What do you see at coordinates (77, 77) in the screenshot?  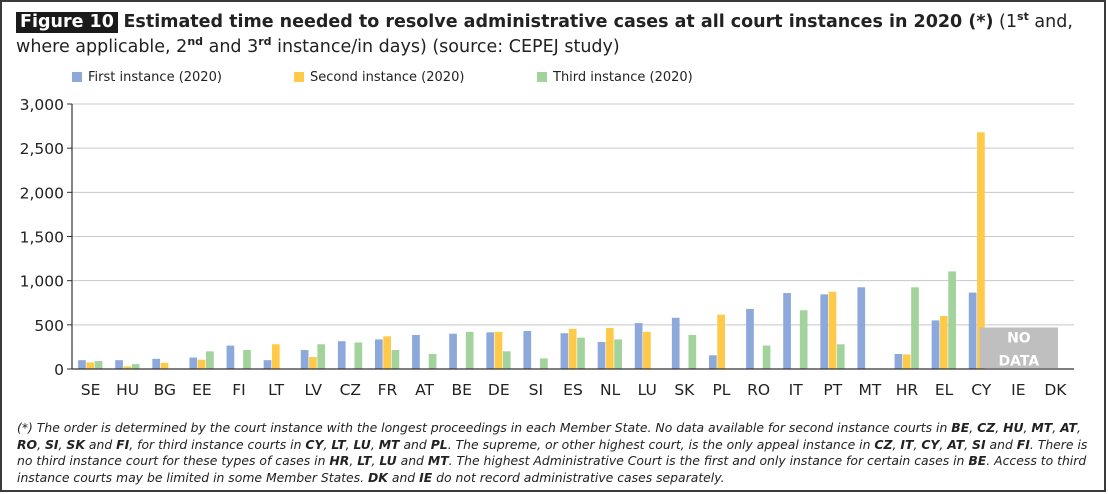 I see `legend-swatch-first` at bounding box center [77, 77].